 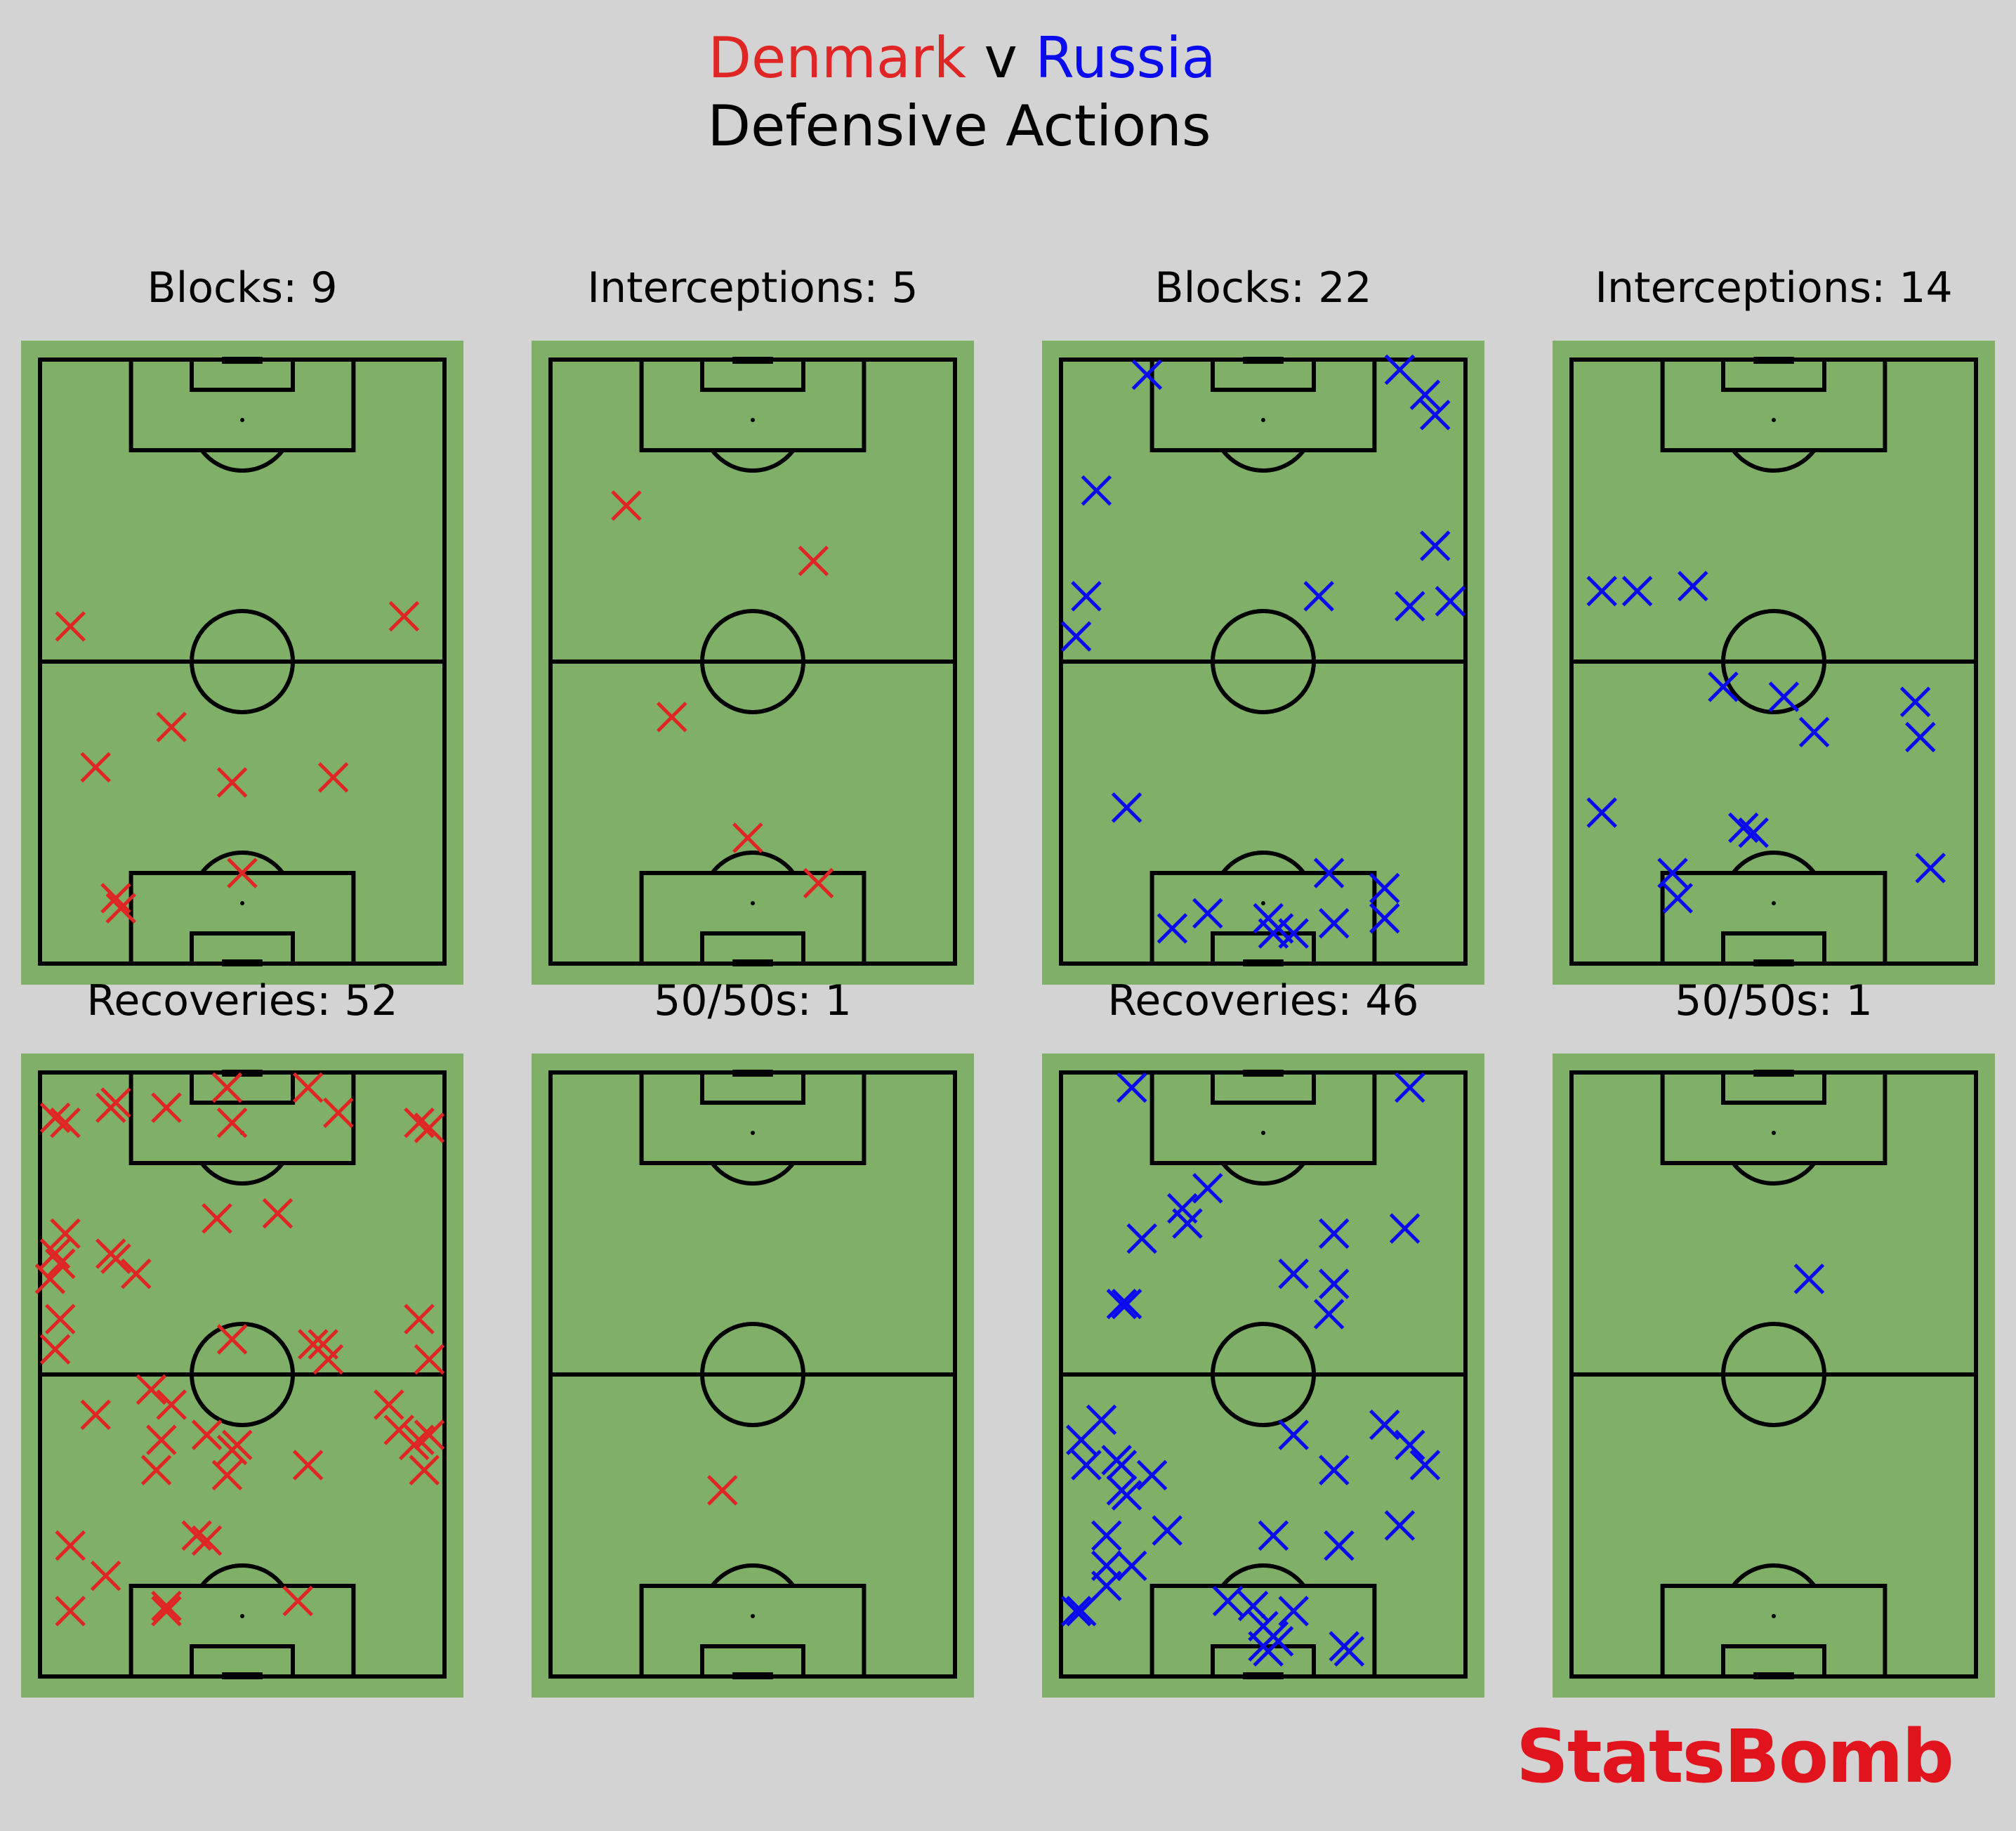 What do you see at coordinates (1262, 288) in the screenshot?
I see `panel-title: Blocks: 22` at bounding box center [1262, 288].